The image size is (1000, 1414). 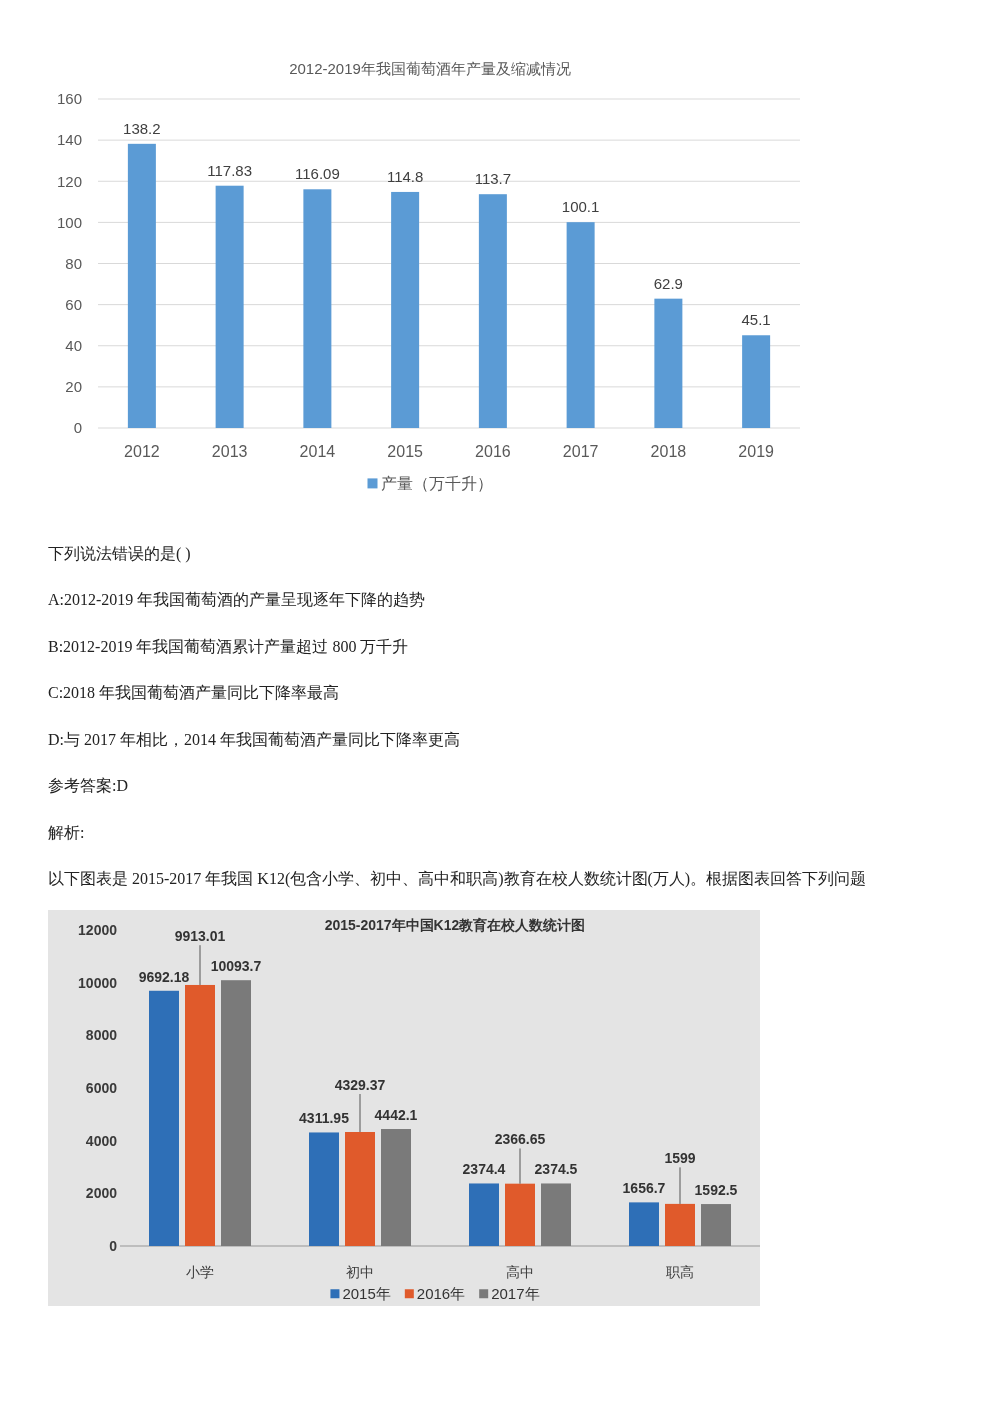 What do you see at coordinates (430, 68) in the screenshot?
I see `title: 2012-2019年我国葡萄酒年产量及缩减情况` at bounding box center [430, 68].